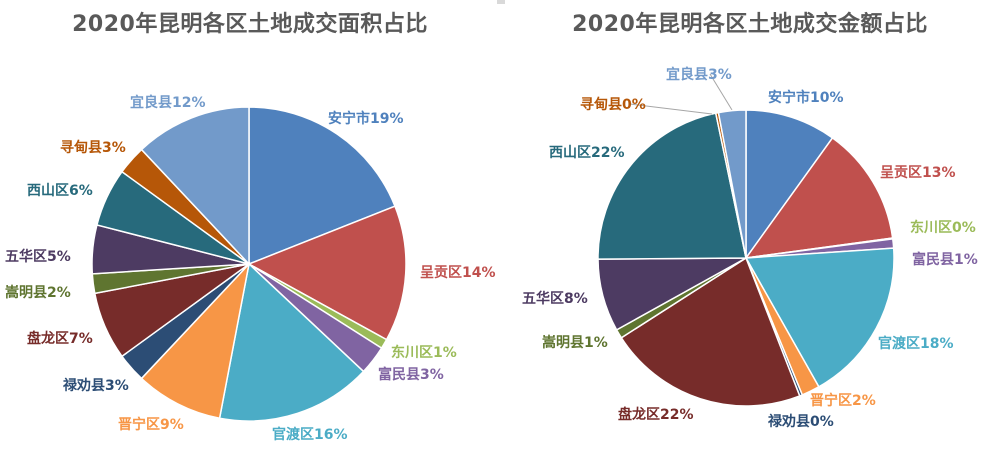 The image size is (1001, 453). Describe the element at coordinates (411, 374) in the screenshot. I see `slice-label: 富民县3%` at that location.